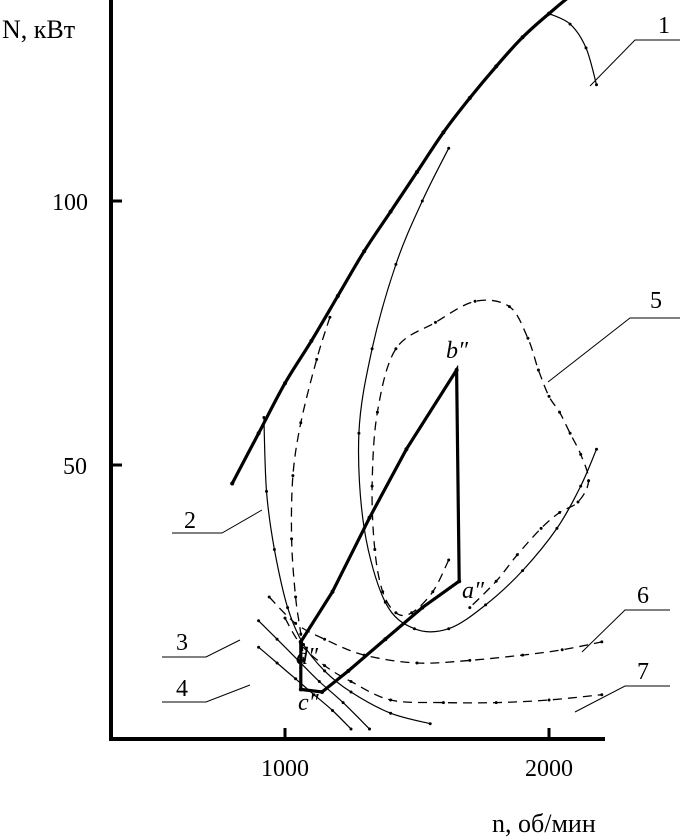  Describe the element at coordinates (70, 203) in the screenshot. I see `y-tick-label-100: 100` at that location.